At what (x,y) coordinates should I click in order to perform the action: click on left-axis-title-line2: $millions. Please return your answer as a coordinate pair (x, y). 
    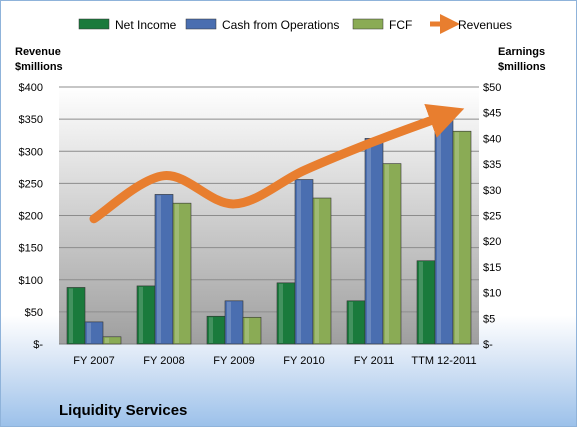
    Looking at the image, I should click on (39, 67).